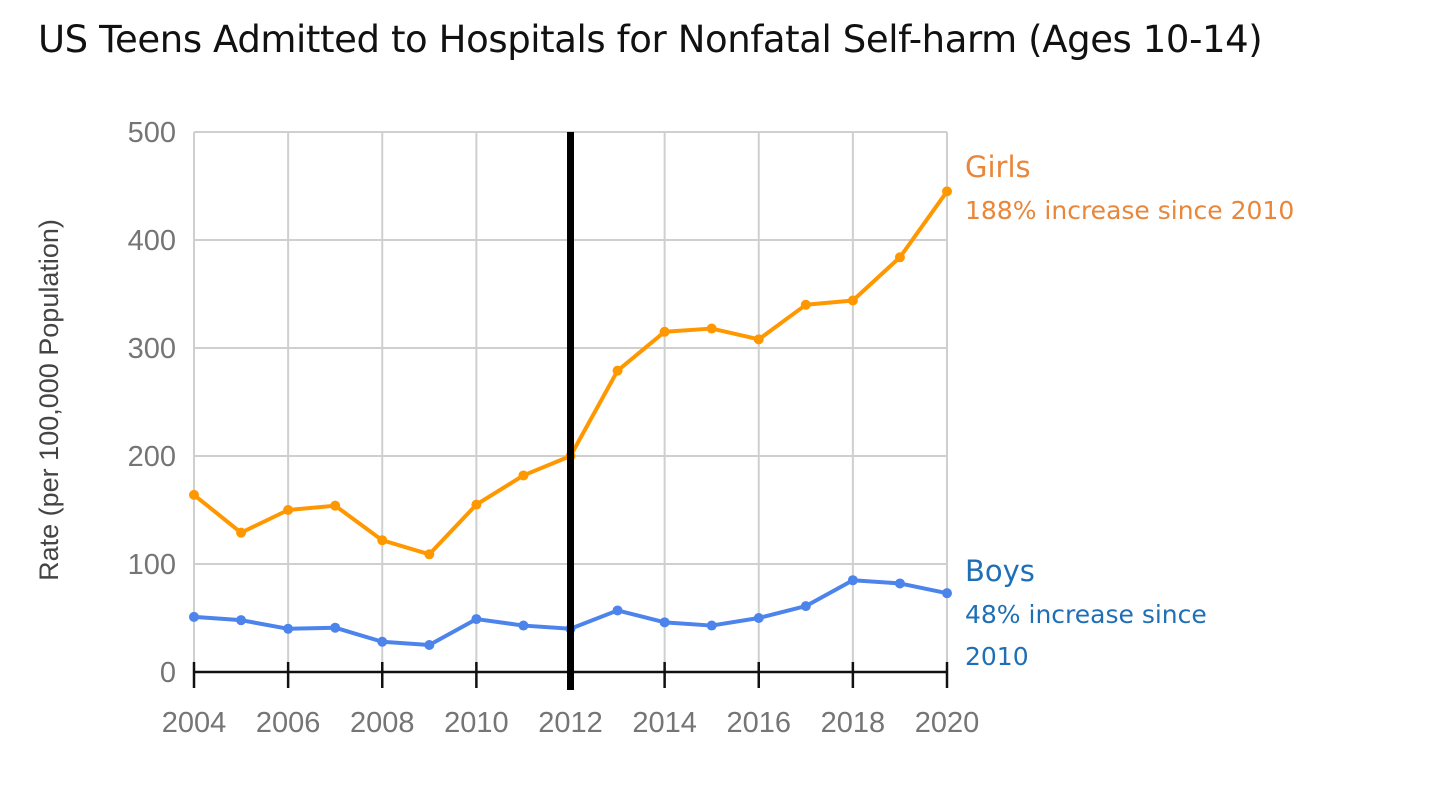  I want to click on x-tick-label: 2014, so click(664, 723).